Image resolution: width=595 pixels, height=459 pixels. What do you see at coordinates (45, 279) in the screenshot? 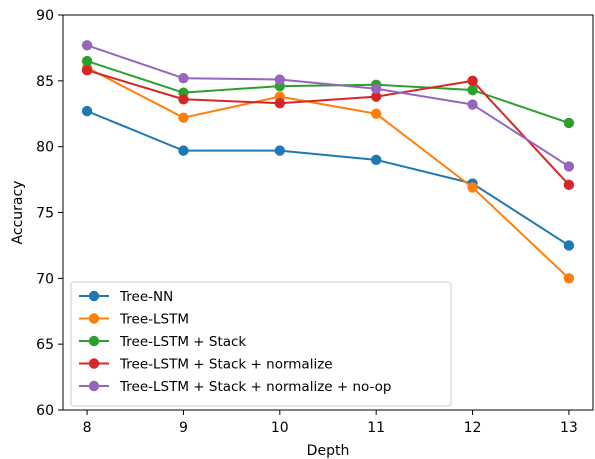
I see `y-tick-label: 70` at bounding box center [45, 279].